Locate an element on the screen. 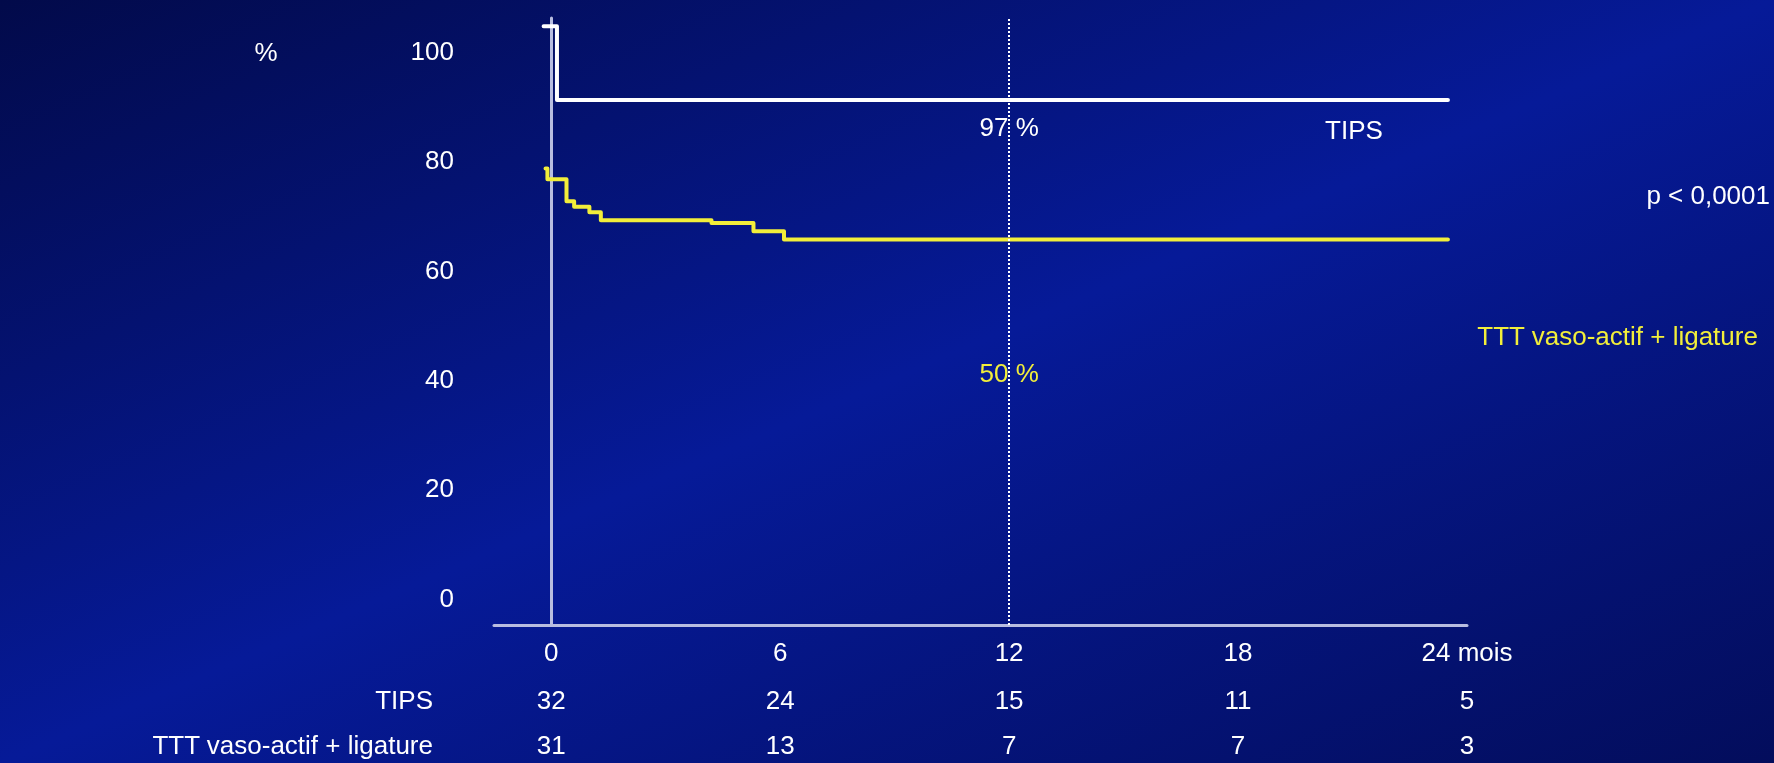 This screenshot has width=1774, height=763. x-tick-label: 0 is located at coordinates (551, 652).